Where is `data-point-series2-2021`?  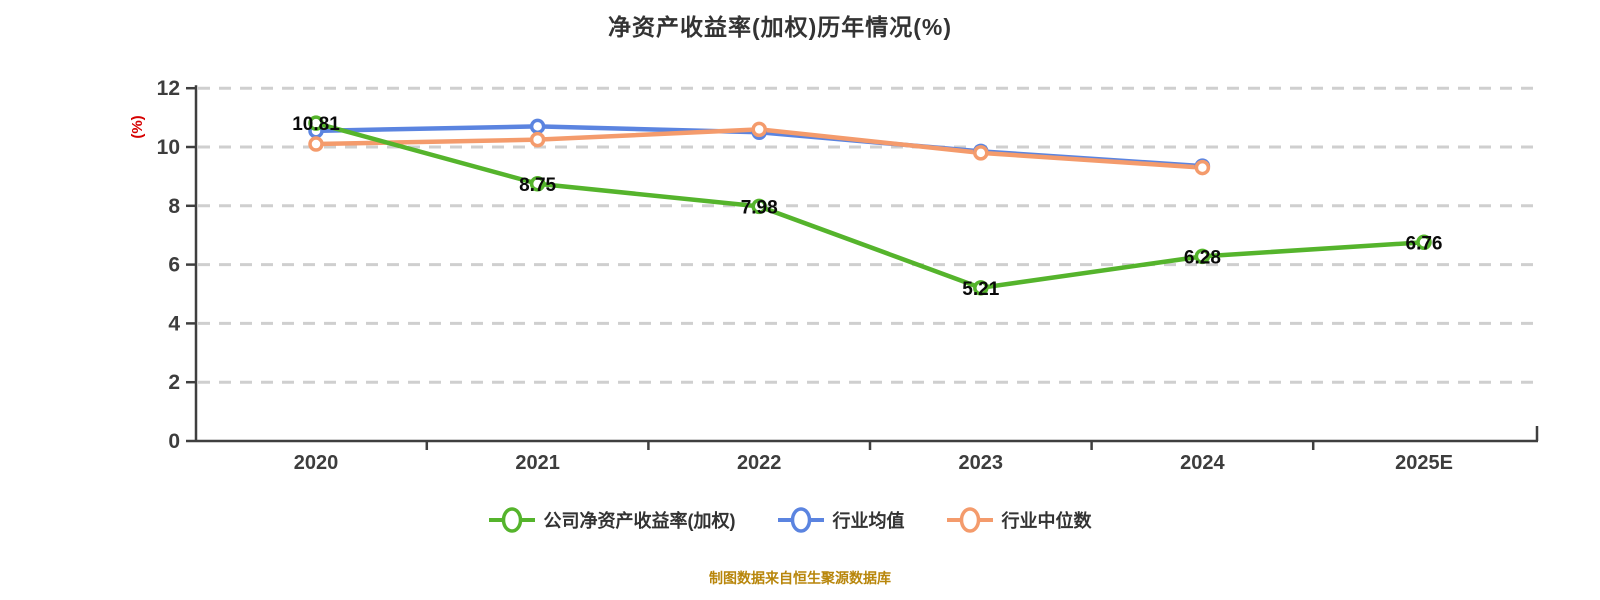
data-point-series2-2021 is located at coordinates (537, 139).